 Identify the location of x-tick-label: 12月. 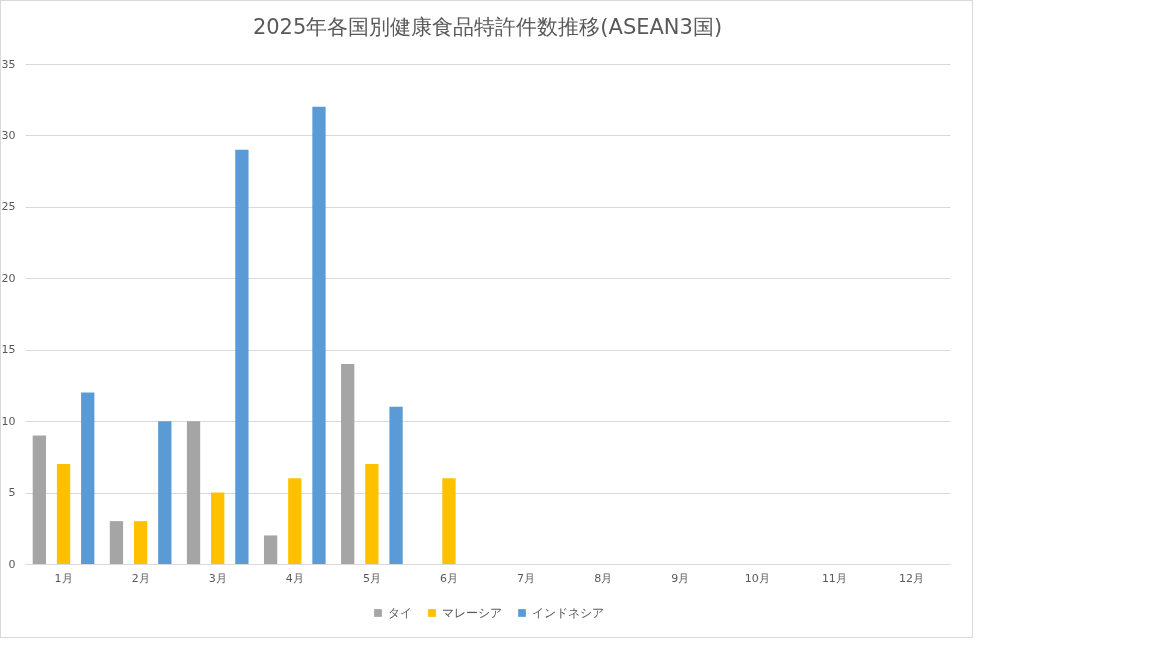
(911, 578).